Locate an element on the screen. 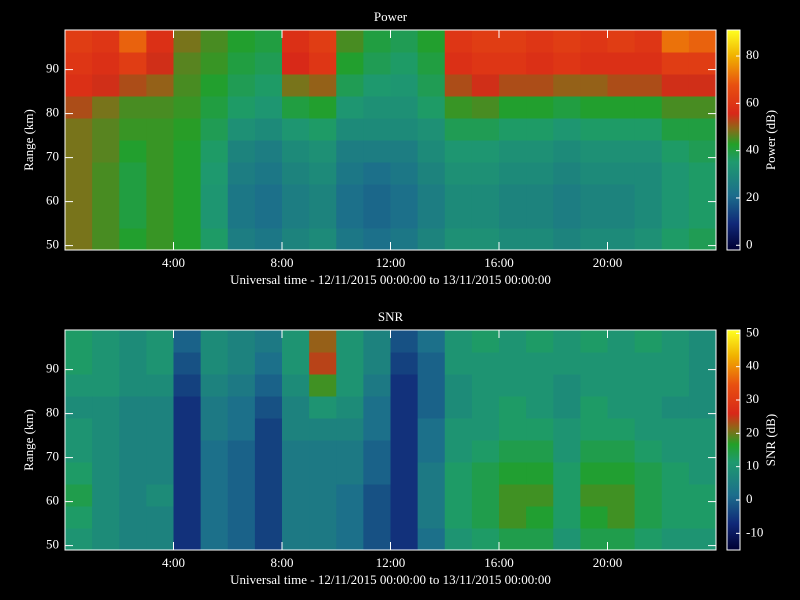 The image size is (800, 600). x-tick-label: 4:00 is located at coordinates (173, 562).